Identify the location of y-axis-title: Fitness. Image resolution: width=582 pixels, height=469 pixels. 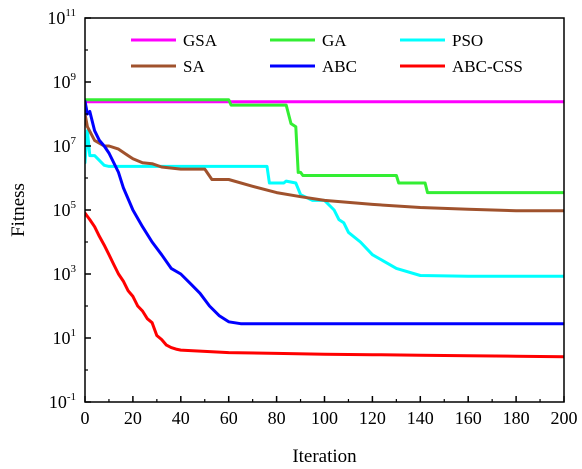
(18, 210).